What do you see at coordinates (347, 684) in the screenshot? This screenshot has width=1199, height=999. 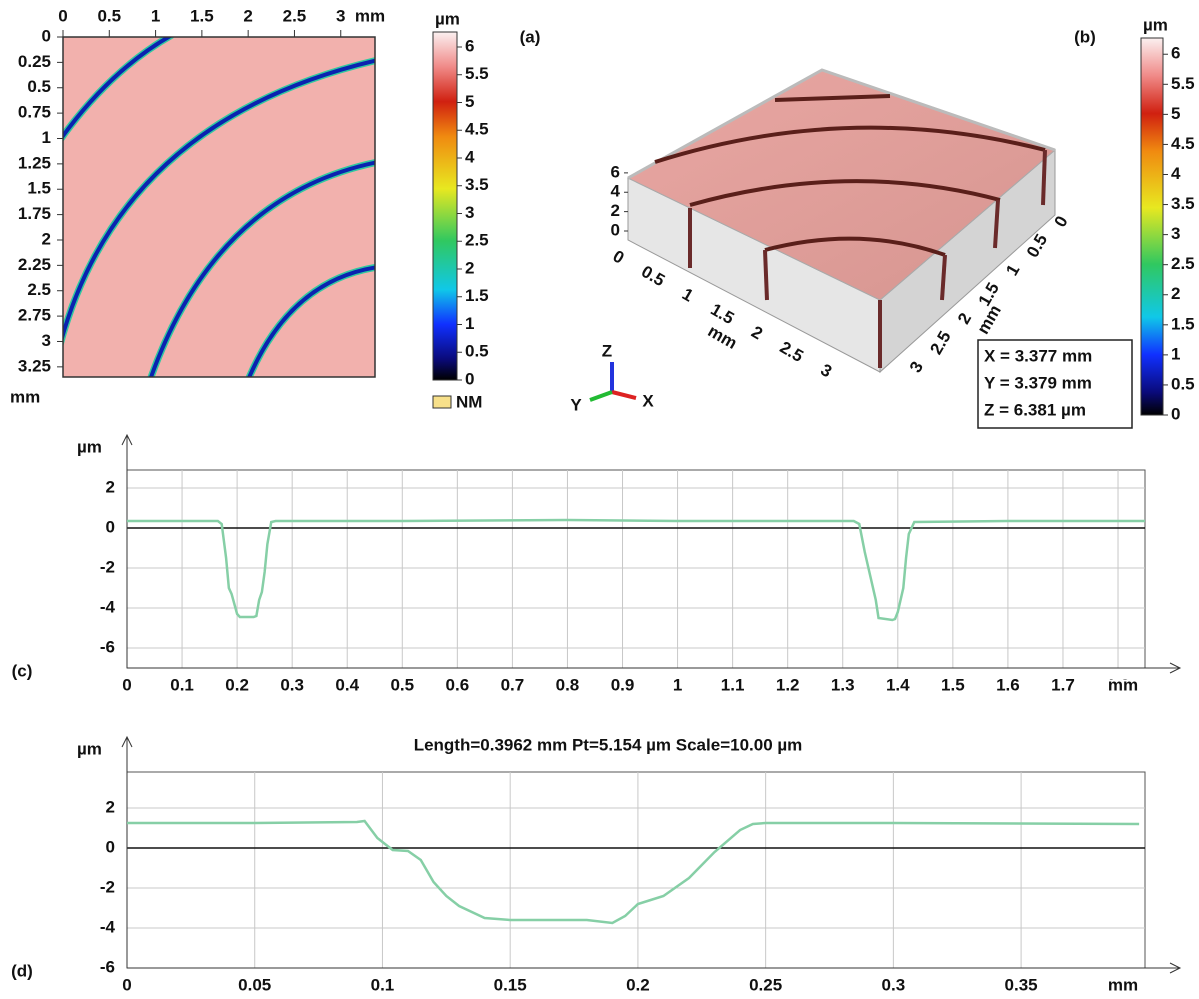 I see `x-tick-label: 0.4` at bounding box center [347, 684].